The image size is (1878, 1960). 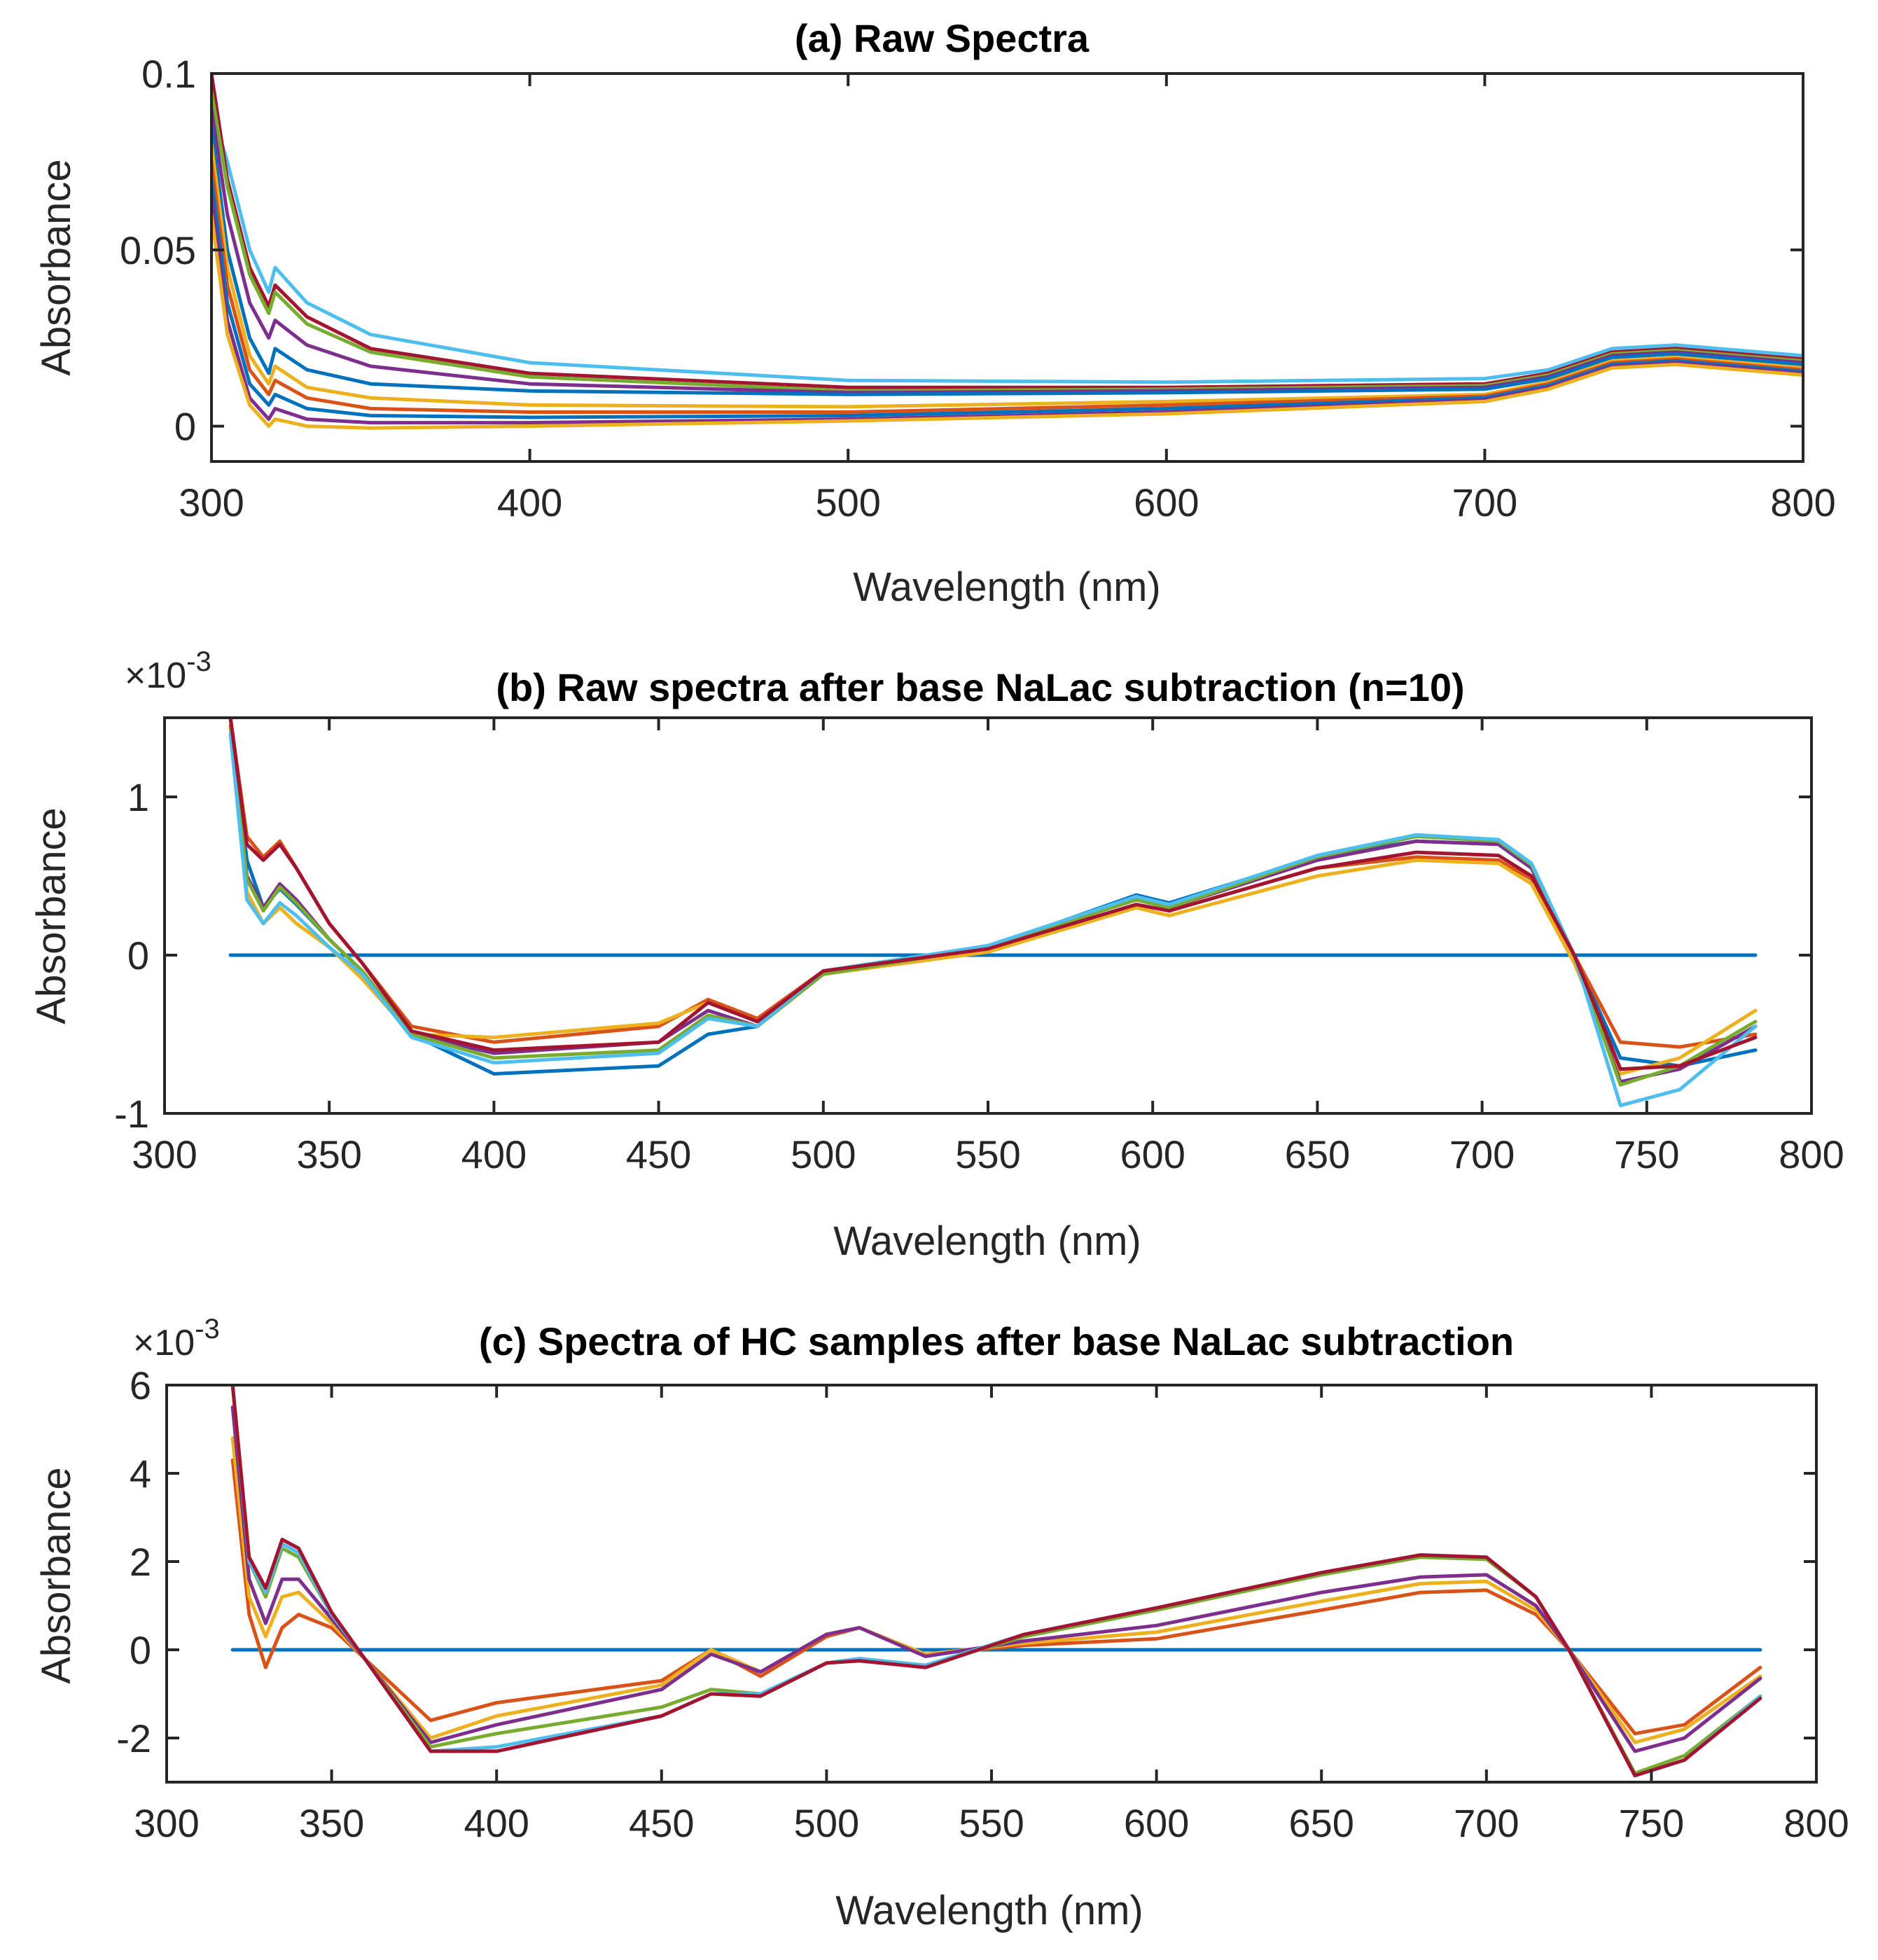 What do you see at coordinates (1166, 502) in the screenshot?
I see `panel-a-xtick-label: 600` at bounding box center [1166, 502].